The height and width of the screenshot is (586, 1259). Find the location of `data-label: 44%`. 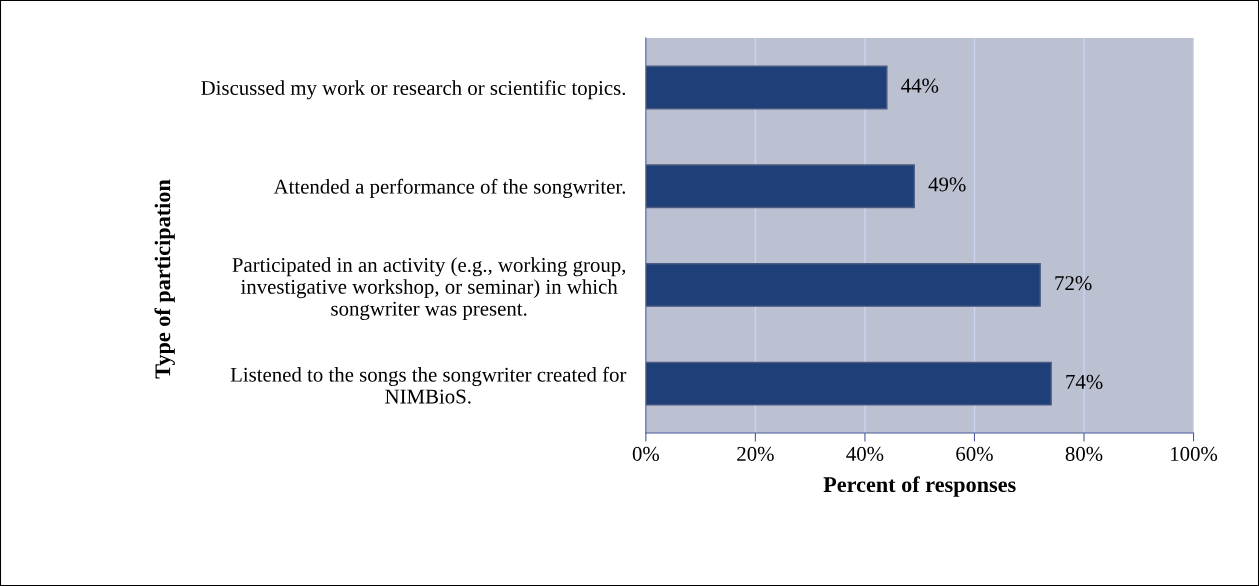

data-label: 44% is located at coordinates (920, 85).